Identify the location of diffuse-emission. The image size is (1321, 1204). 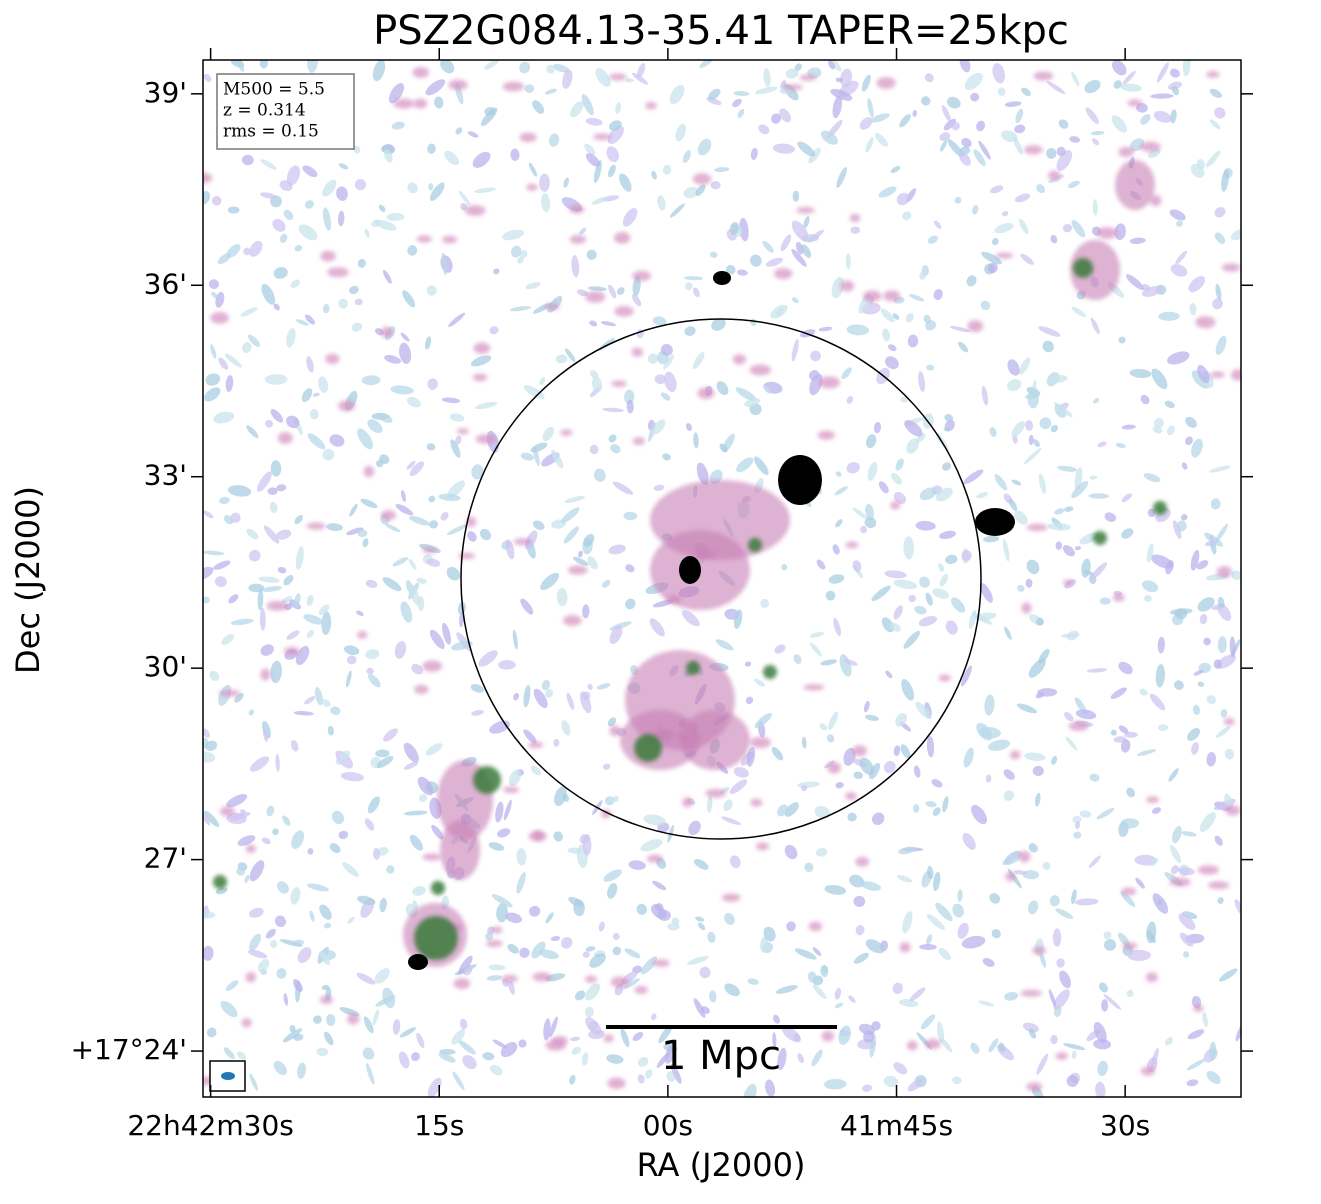
(1135, 185).